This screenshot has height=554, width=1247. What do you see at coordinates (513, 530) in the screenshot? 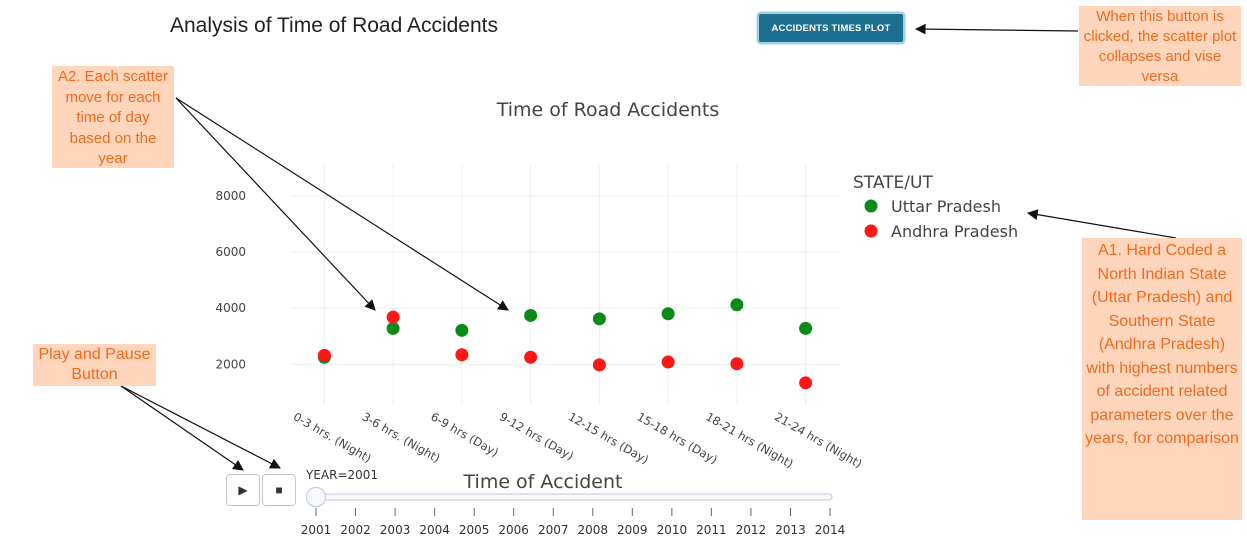
I see `slider-tick-label: 2006` at bounding box center [513, 530].